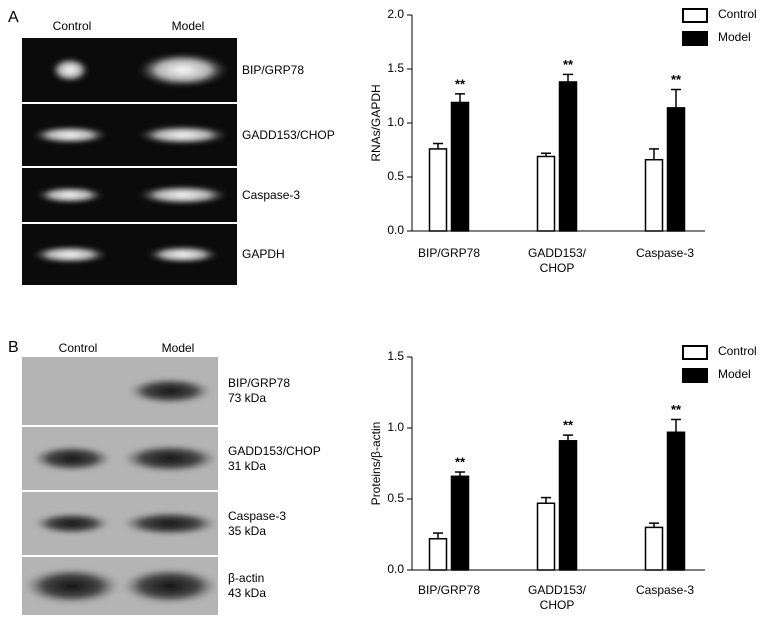 The height and width of the screenshot is (623, 765). I want to click on gel-band-label: GAPDH, so click(263, 254).